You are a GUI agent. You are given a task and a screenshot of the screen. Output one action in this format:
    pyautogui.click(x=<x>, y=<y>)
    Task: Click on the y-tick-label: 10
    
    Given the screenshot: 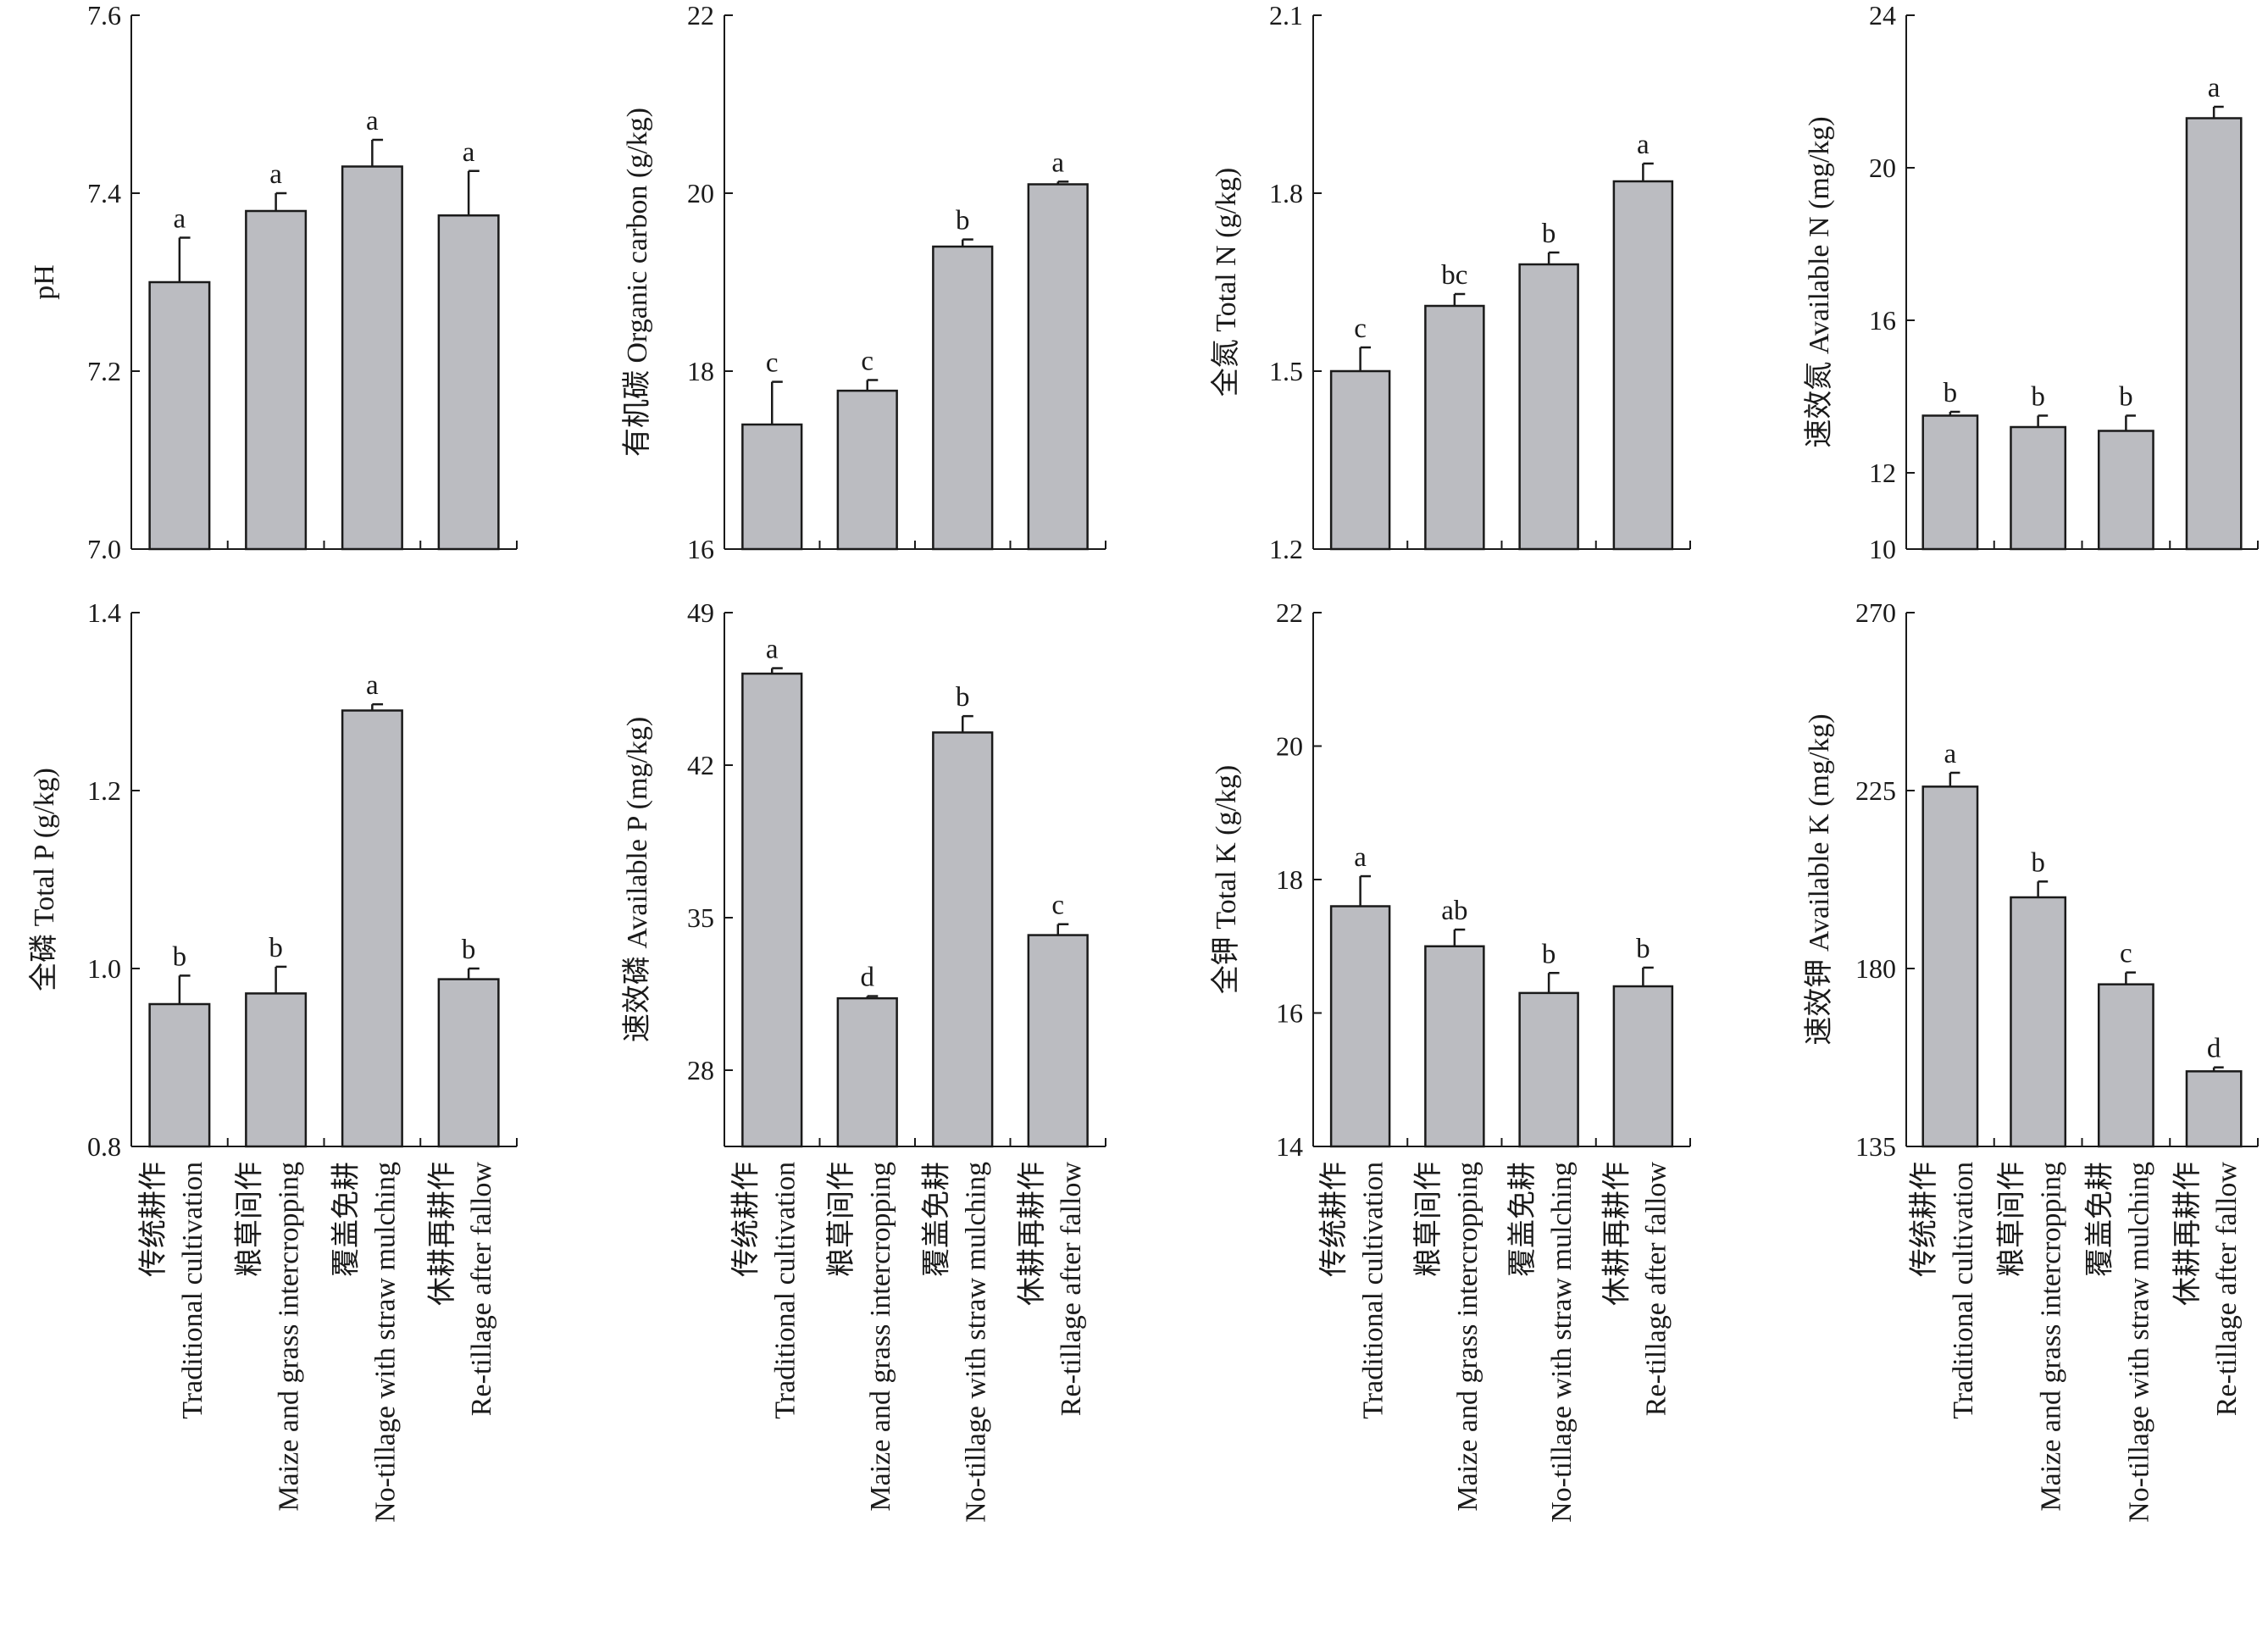 What is the action you would take?
    pyautogui.click(x=1882, y=549)
    